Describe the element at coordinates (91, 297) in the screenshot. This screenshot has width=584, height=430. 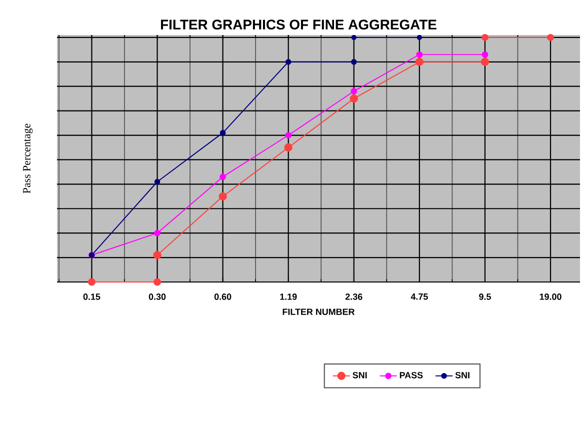
I see `x-tick-label: 0.15` at that location.